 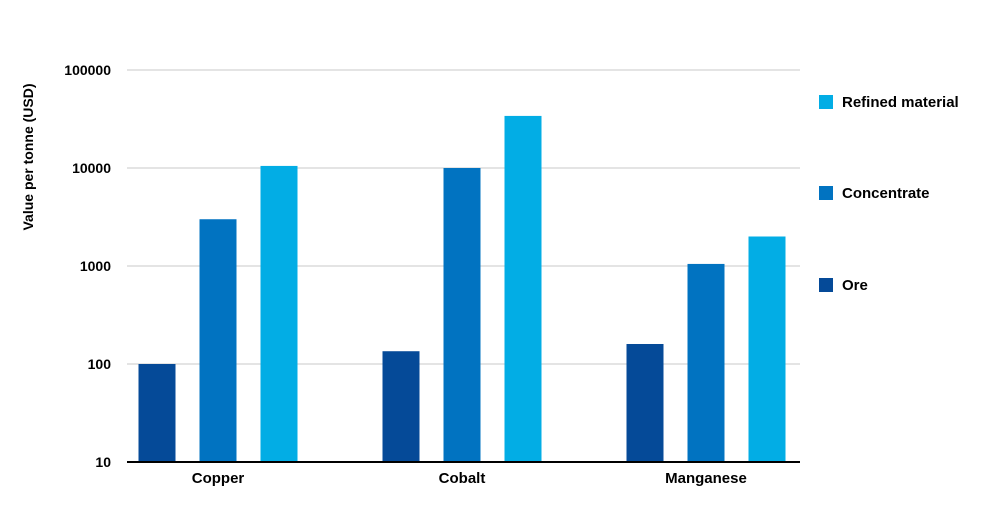 I want to click on x-tick-label: Copper, so click(x=218, y=478).